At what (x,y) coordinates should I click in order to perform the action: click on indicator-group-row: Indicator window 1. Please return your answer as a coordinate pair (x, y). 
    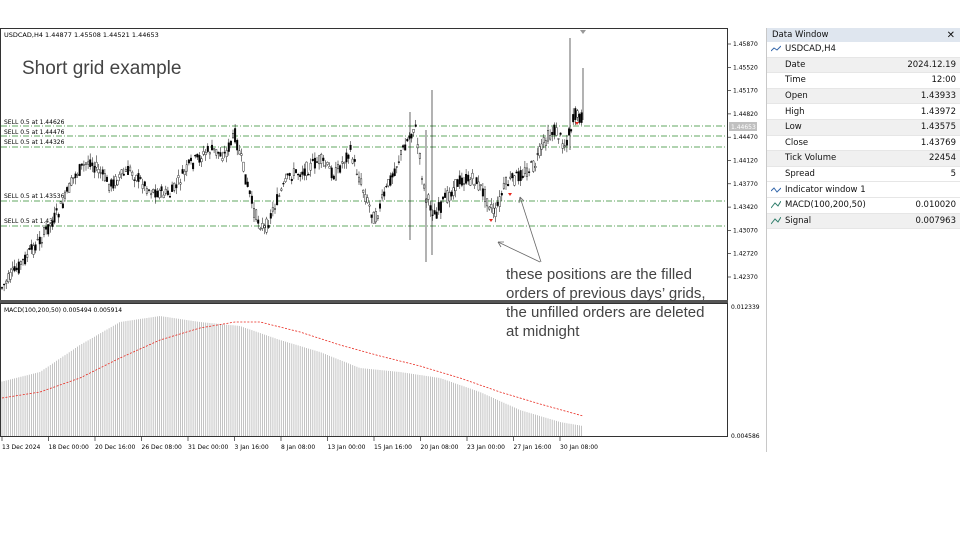
    Looking at the image, I should click on (863, 190).